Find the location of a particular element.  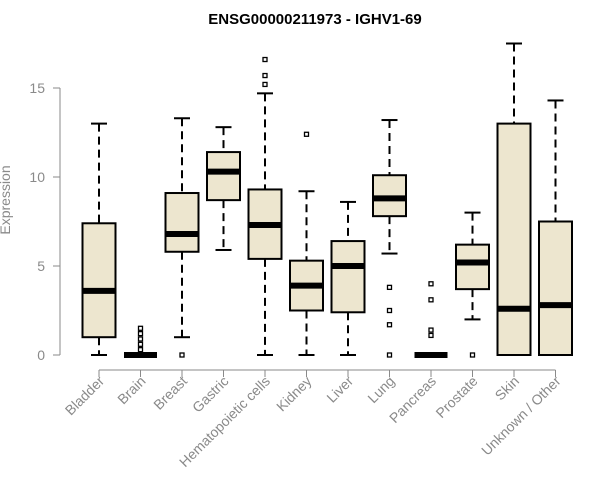

y-axis: 0 5 10 15 Expression is located at coordinates (30, 221).